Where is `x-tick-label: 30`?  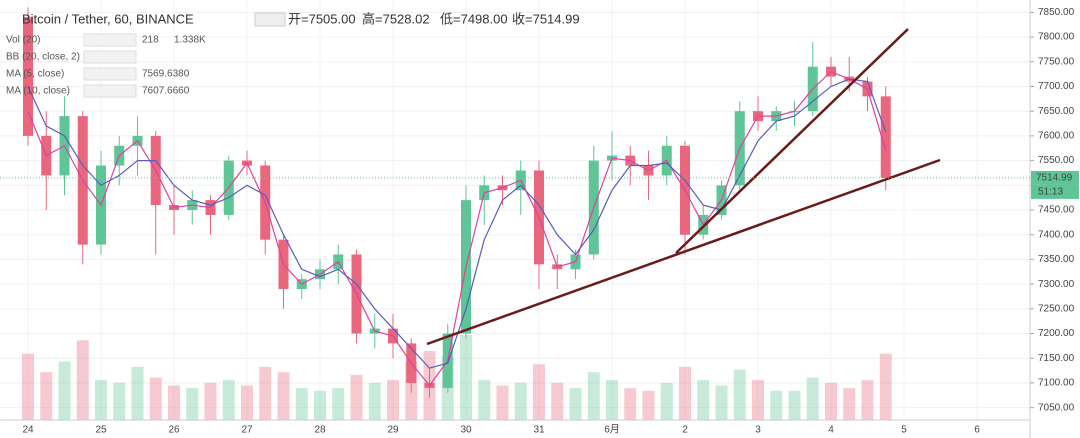
x-tick-label: 30 is located at coordinates (466, 430).